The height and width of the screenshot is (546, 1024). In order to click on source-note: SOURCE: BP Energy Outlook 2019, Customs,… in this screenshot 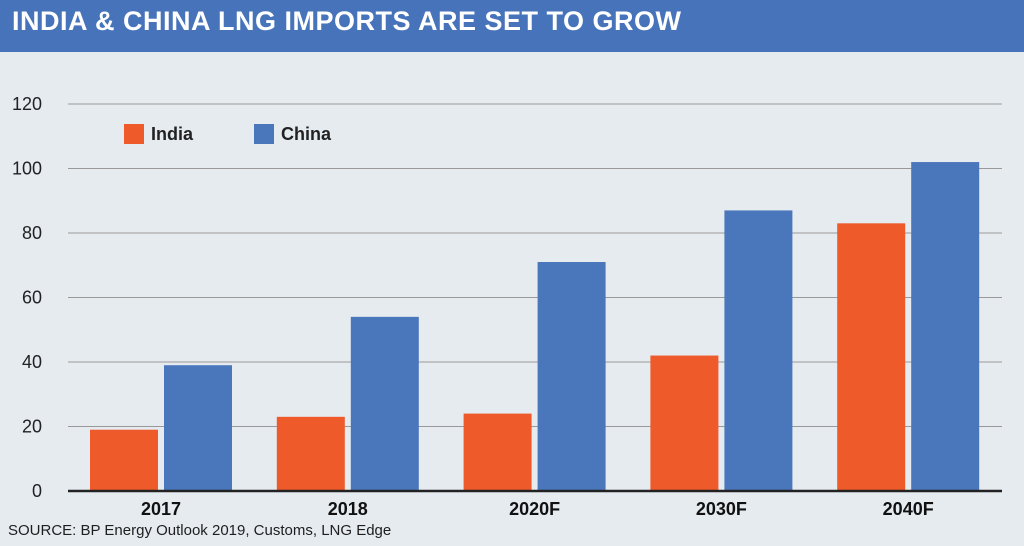, I will do `click(200, 530)`.